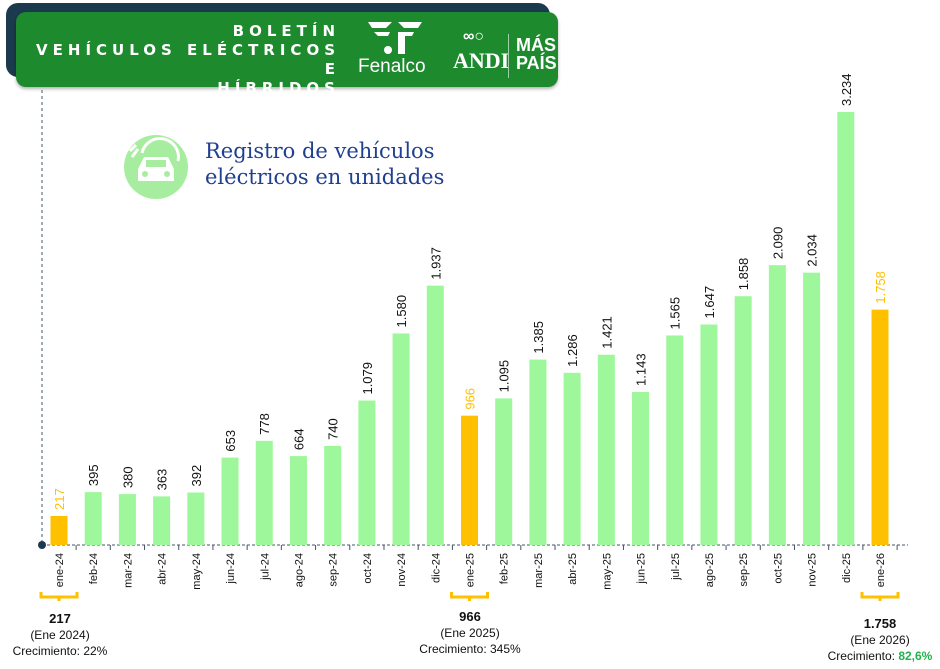  Describe the element at coordinates (607, 571) in the screenshot. I see `x-tick-label-may-25: may-25` at that location.